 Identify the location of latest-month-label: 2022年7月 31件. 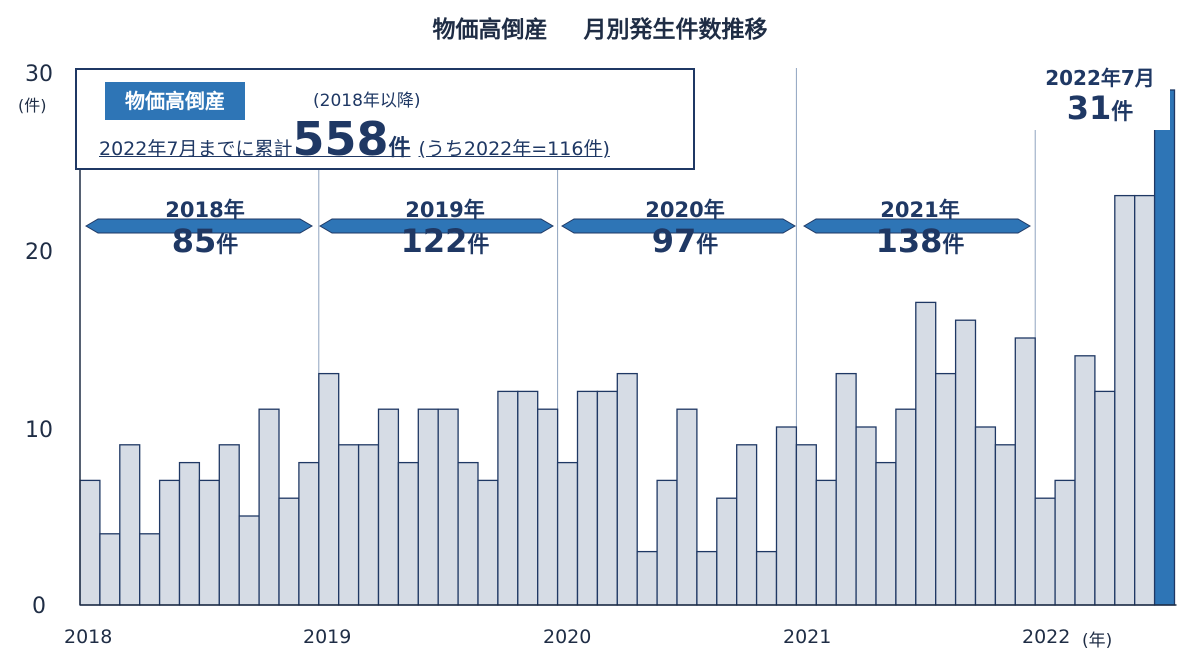
(1100, 96).